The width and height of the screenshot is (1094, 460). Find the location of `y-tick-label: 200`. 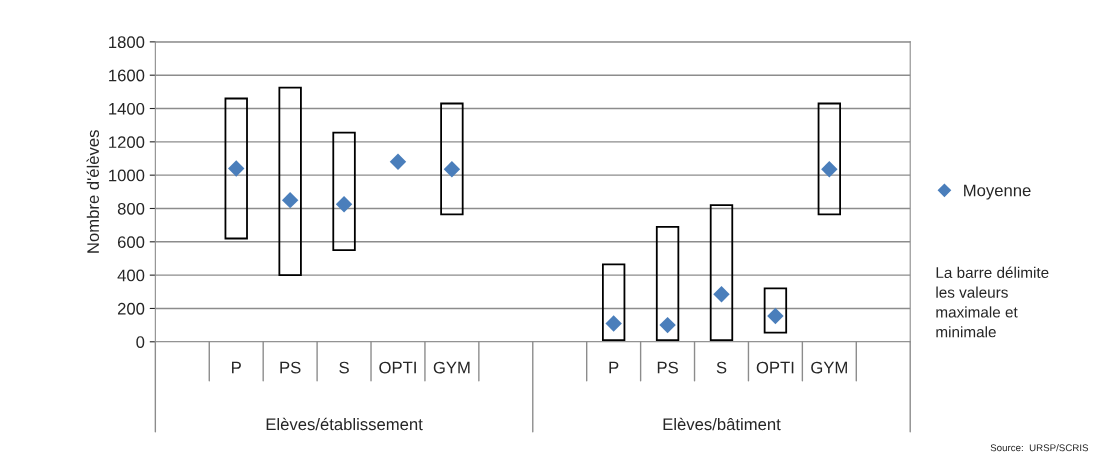

y-tick-label: 200 is located at coordinates (131, 308).